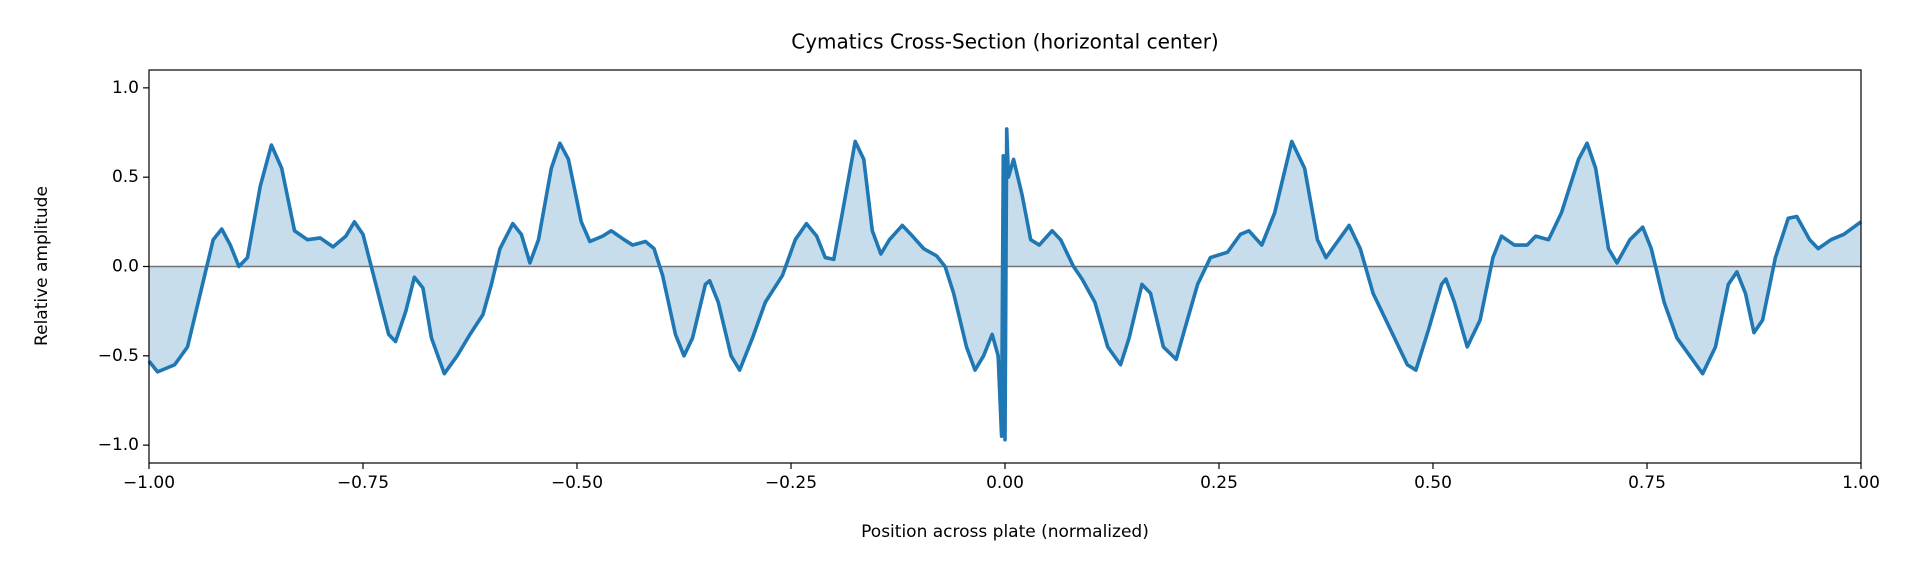 The height and width of the screenshot is (576, 1920). What do you see at coordinates (125, 267) in the screenshot?
I see `y-tick-label: 0.0` at bounding box center [125, 267].